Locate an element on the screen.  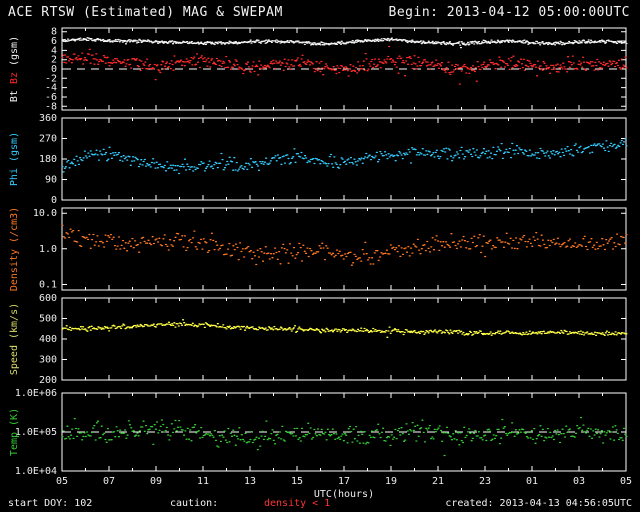
svg-text: Speed (km/s) is located at coordinates (14, 339).